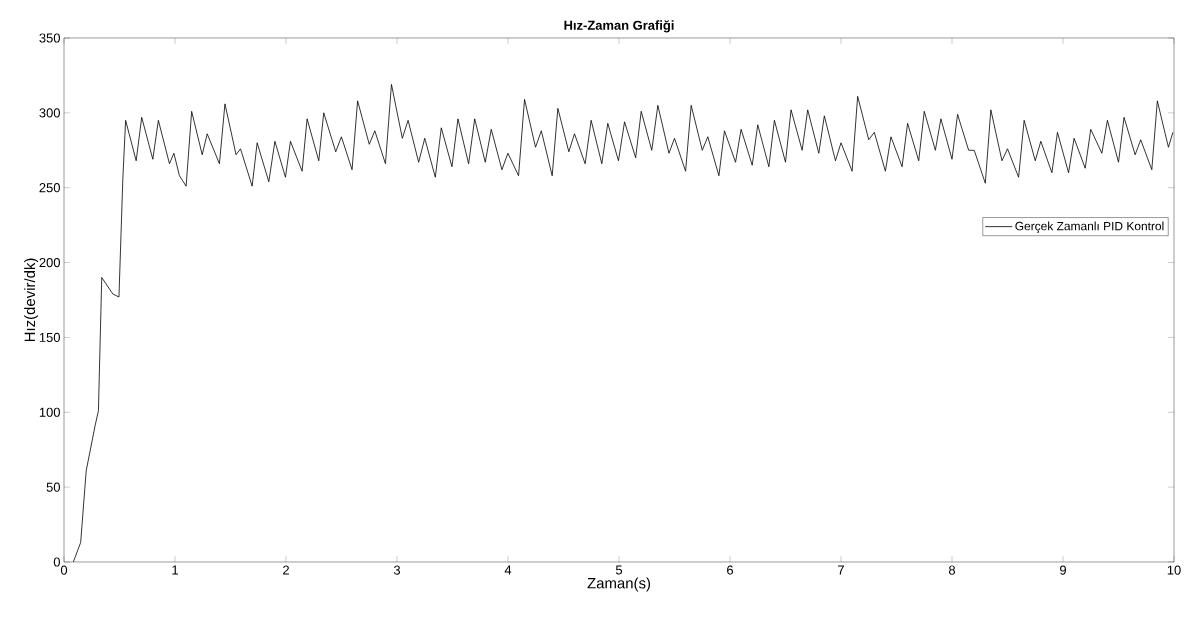 This screenshot has width=1191, height=630. Describe the element at coordinates (619, 584) in the screenshot. I see `x-axis-title: Zaman(s)` at that location.